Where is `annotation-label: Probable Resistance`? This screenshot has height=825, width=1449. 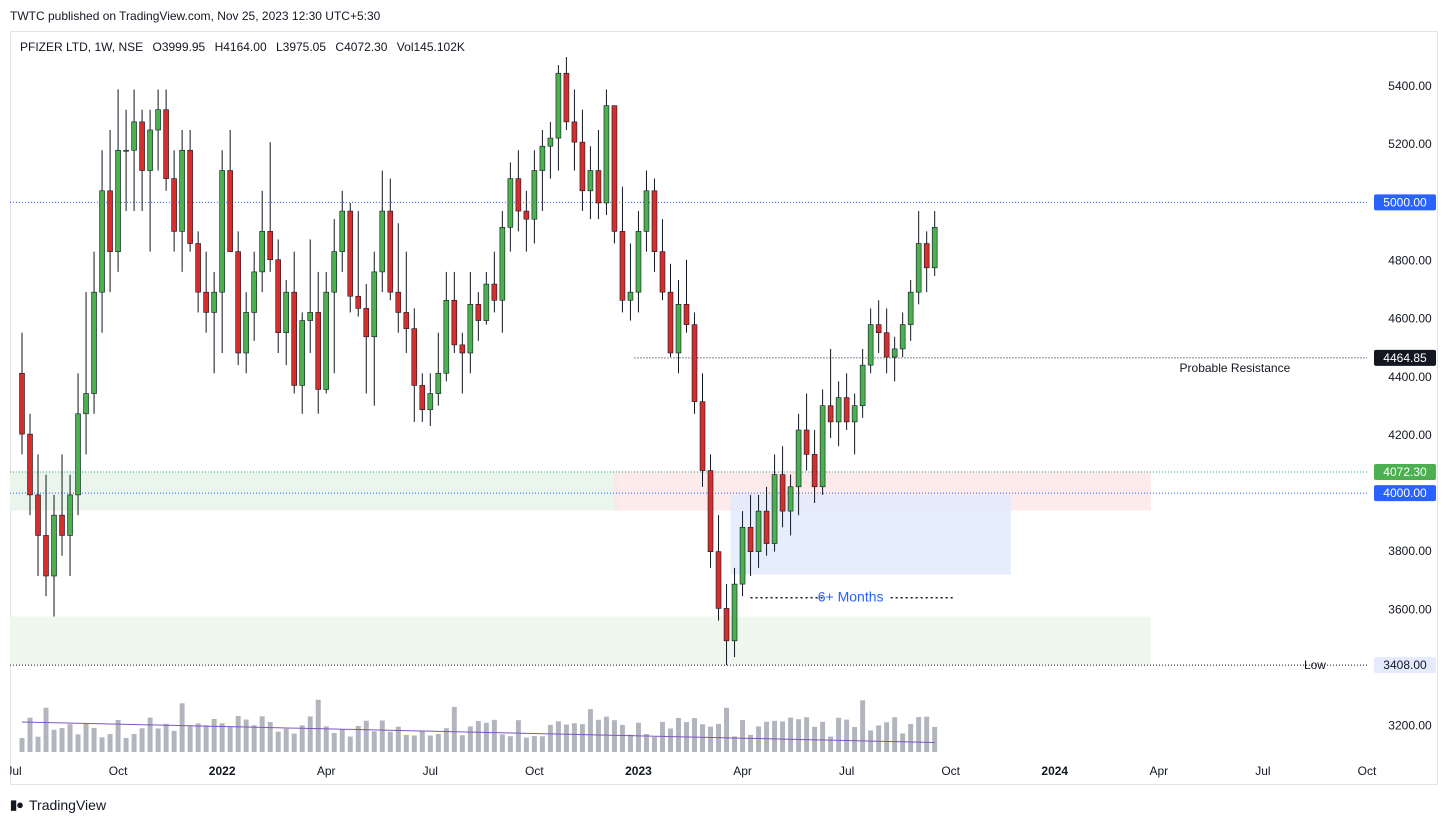
annotation-label: Probable Resistance is located at coordinates (1235, 368).